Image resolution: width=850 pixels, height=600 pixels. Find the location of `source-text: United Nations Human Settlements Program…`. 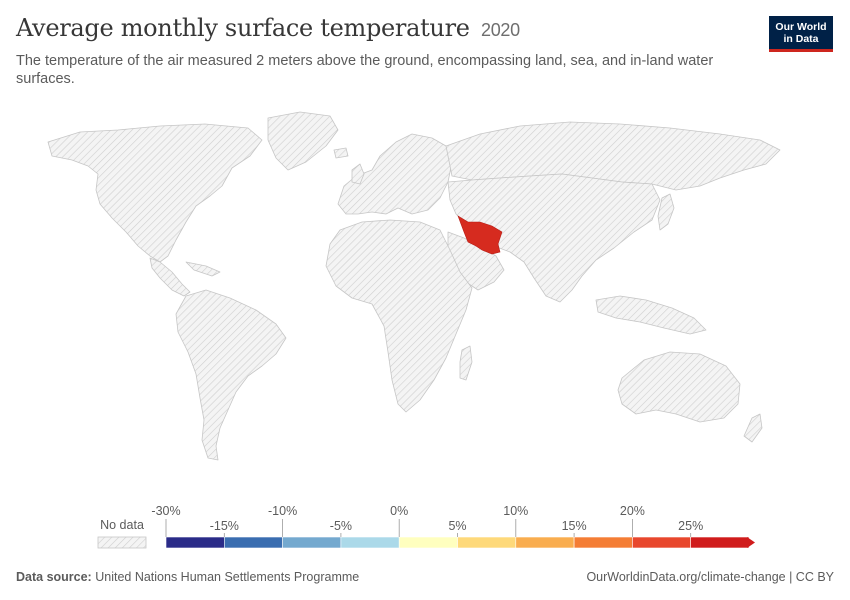

source-text: United Nations Human Settlements Program… is located at coordinates (227, 577).